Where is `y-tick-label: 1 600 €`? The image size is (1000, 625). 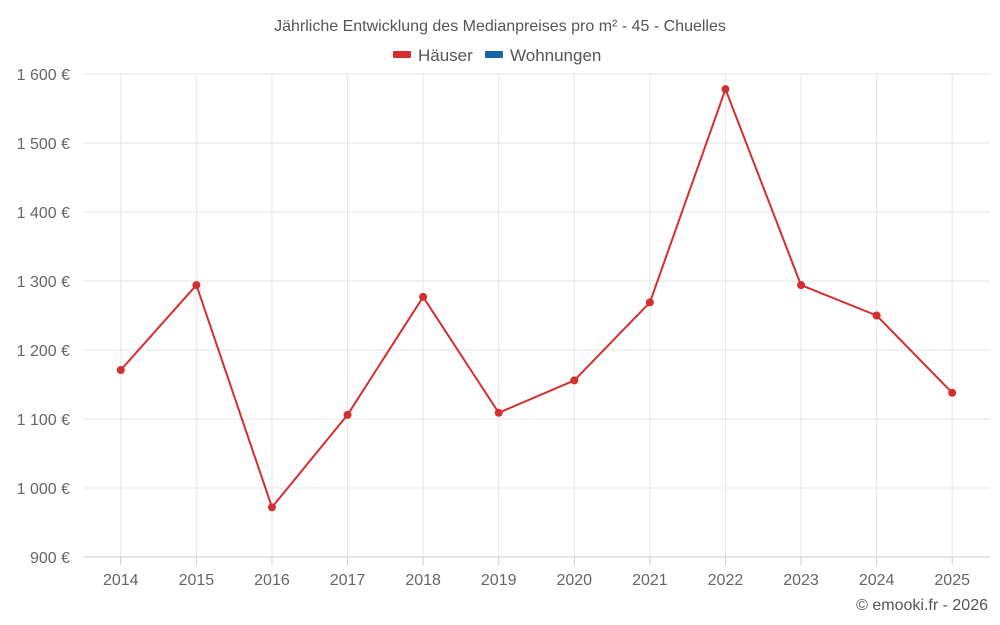
y-tick-label: 1 600 € is located at coordinates (43, 75).